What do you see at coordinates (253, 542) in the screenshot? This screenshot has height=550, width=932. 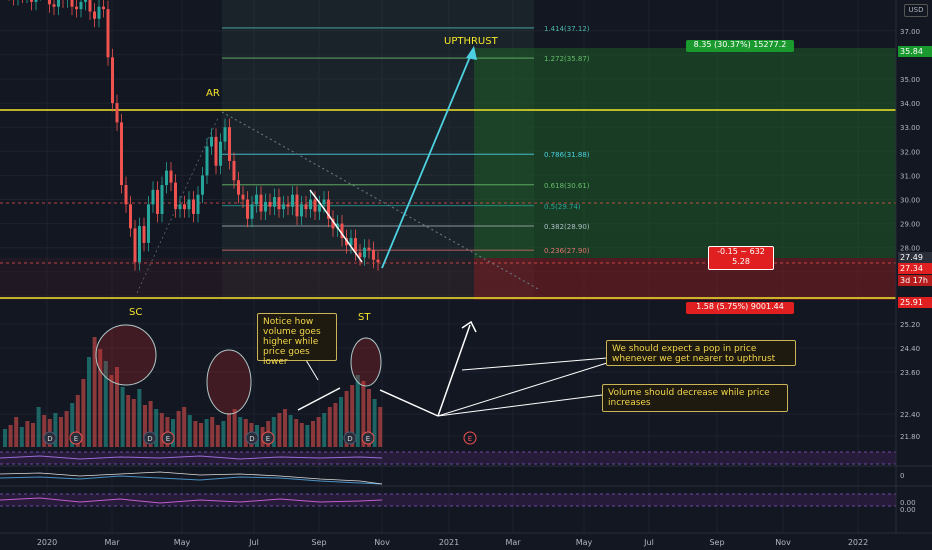 I see `x-tick-label: Jul` at bounding box center [253, 542].